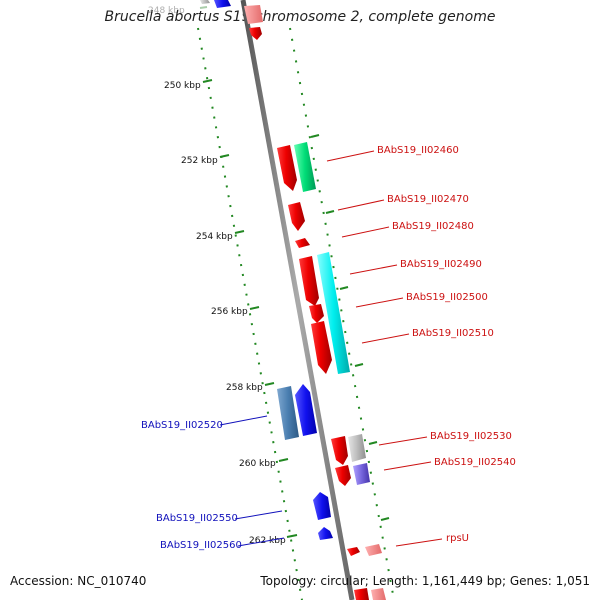 This screenshot has height=600, width=600. I want to click on scale-tick: 250 kbp, so click(188, 85).